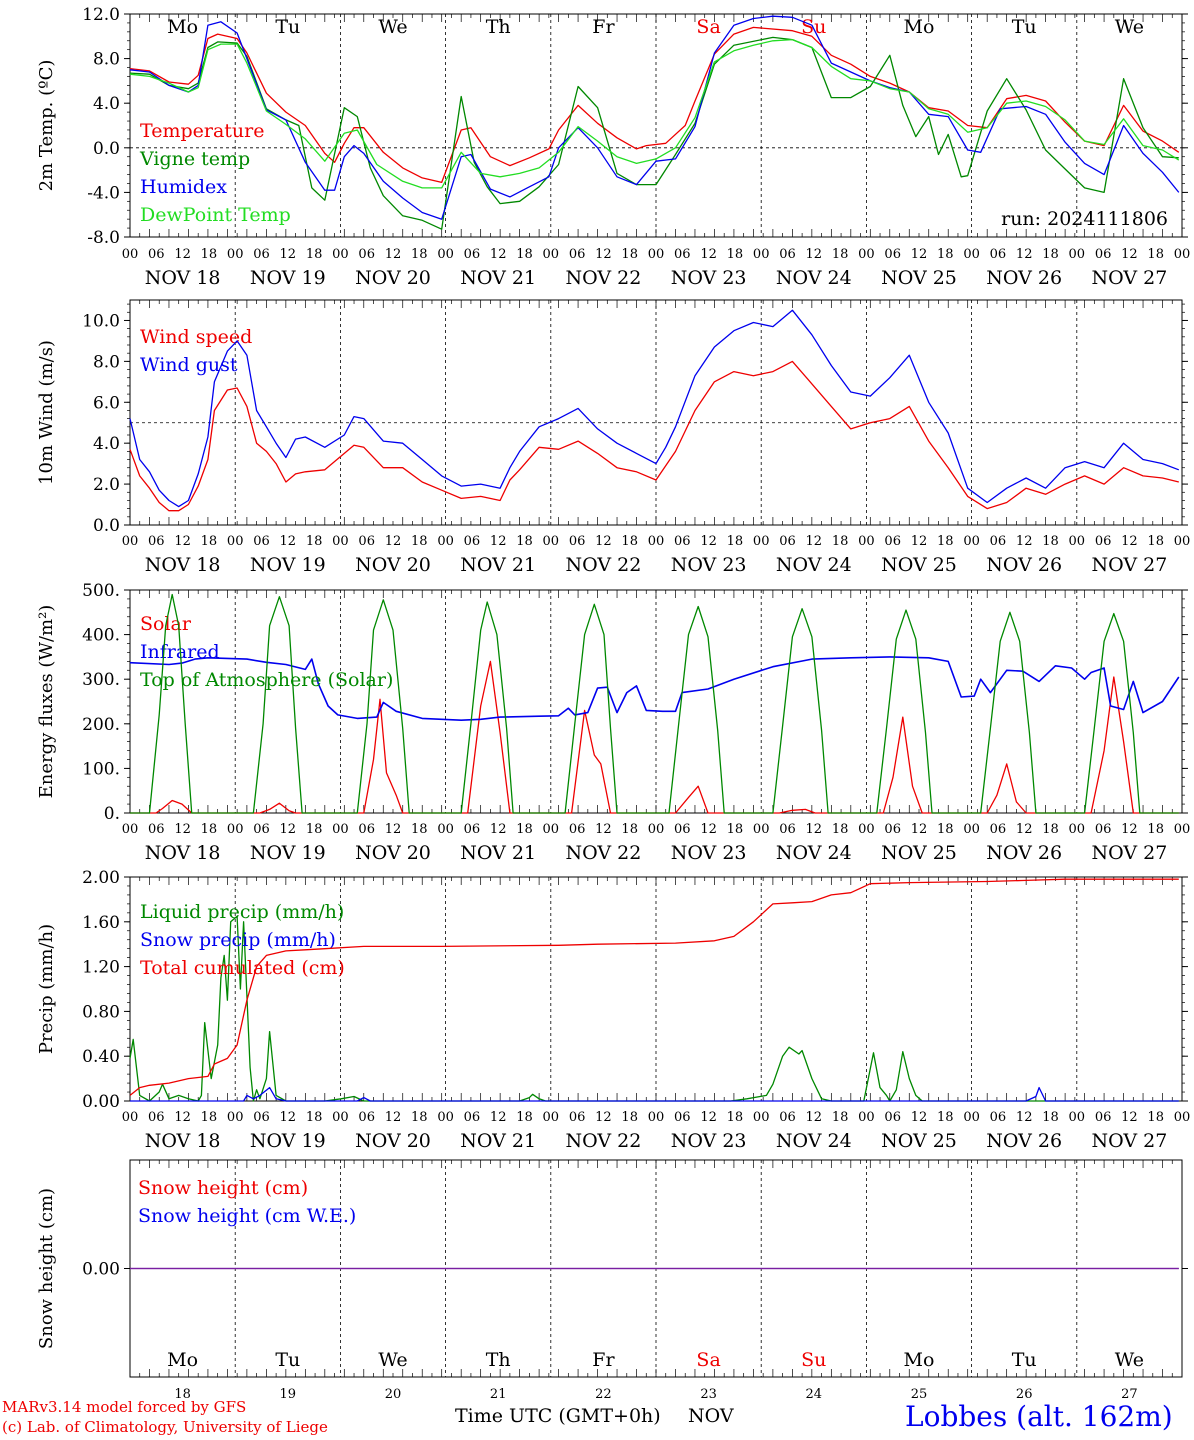 This screenshot has width=1194, height=1440. I want to click on bottom-day-number: 19, so click(288, 1394).